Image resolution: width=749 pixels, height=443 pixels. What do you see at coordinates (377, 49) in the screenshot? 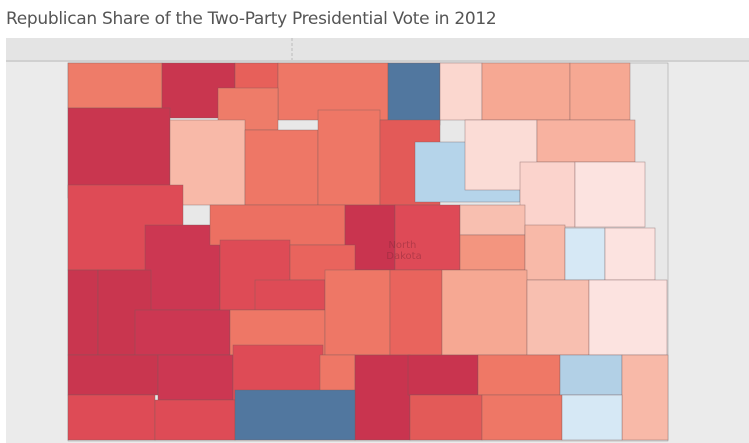
I see `basemap-canada` at bounding box center [377, 49].